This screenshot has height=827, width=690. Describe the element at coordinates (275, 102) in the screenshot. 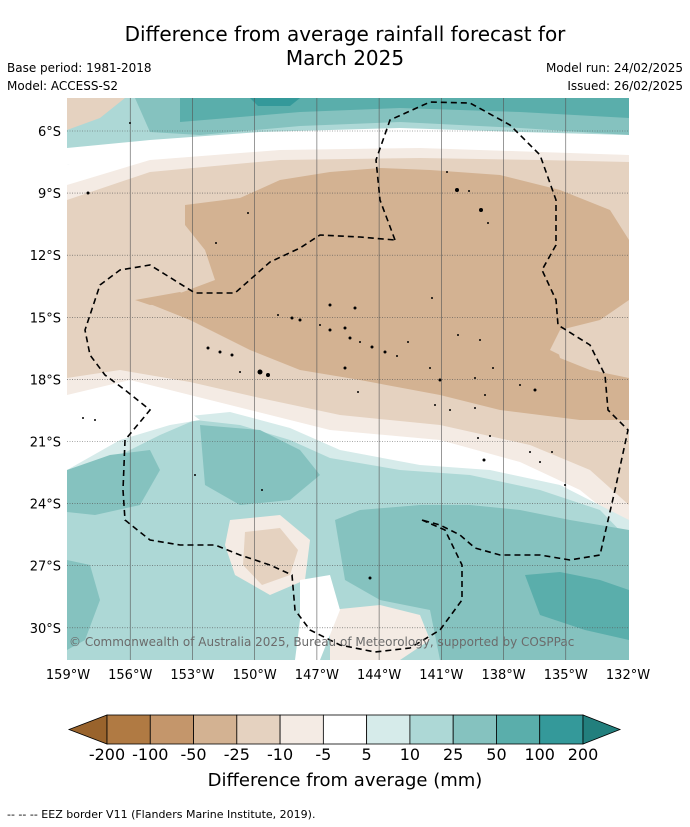

I see `contour-north-teal-core` at that location.